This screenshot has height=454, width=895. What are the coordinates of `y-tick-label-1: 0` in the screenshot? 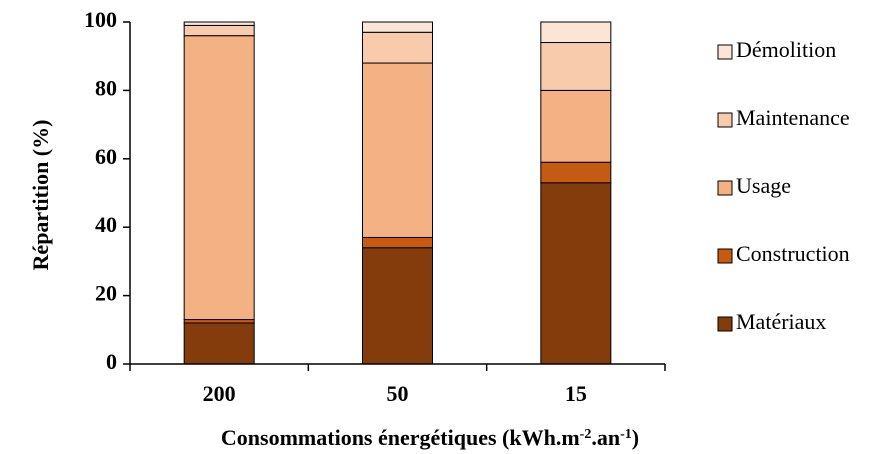 It's located at (111, 361).